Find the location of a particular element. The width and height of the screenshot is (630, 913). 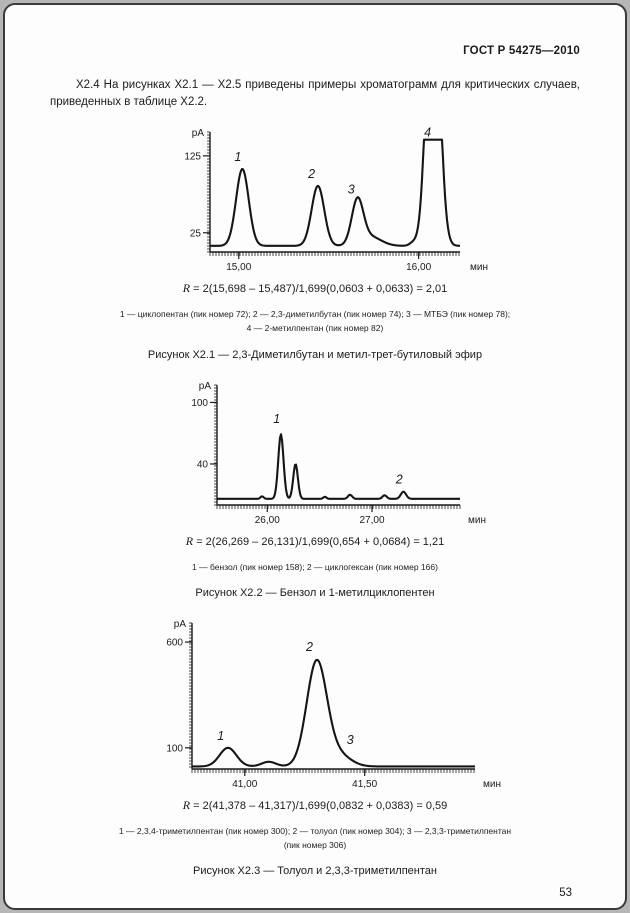

y-tick-label: 40 is located at coordinates (203, 464).